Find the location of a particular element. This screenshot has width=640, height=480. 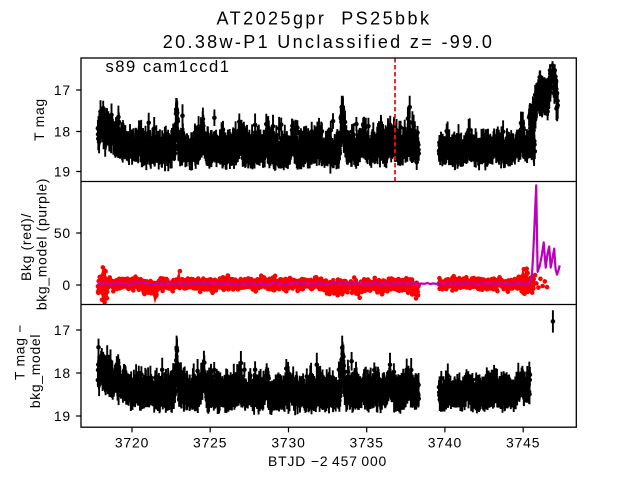

svg-text:20.38w-P1 Unclassified z= -99.: 20.38w-P1 Unclassified z= -99.0 is located at coordinates (329, 42).